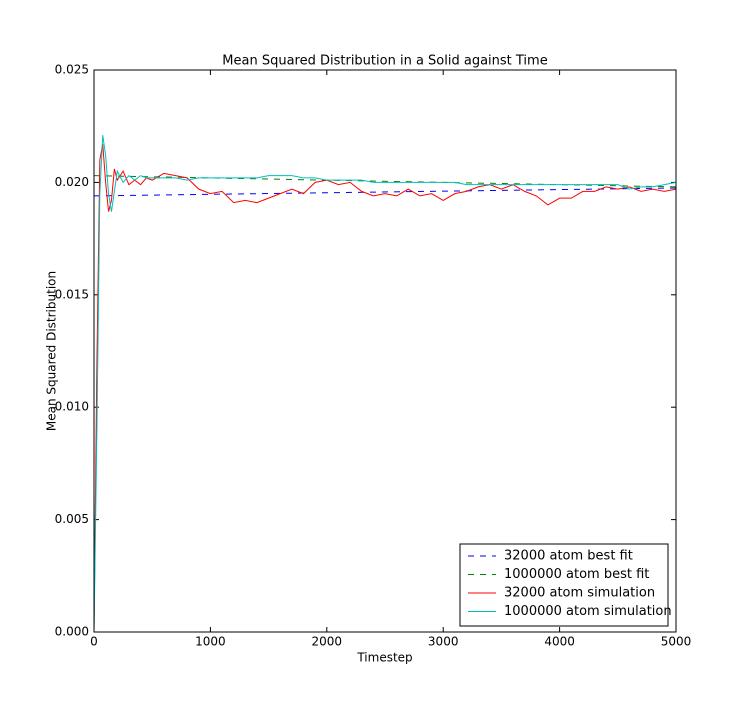 The height and width of the screenshot is (703, 750). I want to click on x-tick-label: 5000, so click(676, 642).